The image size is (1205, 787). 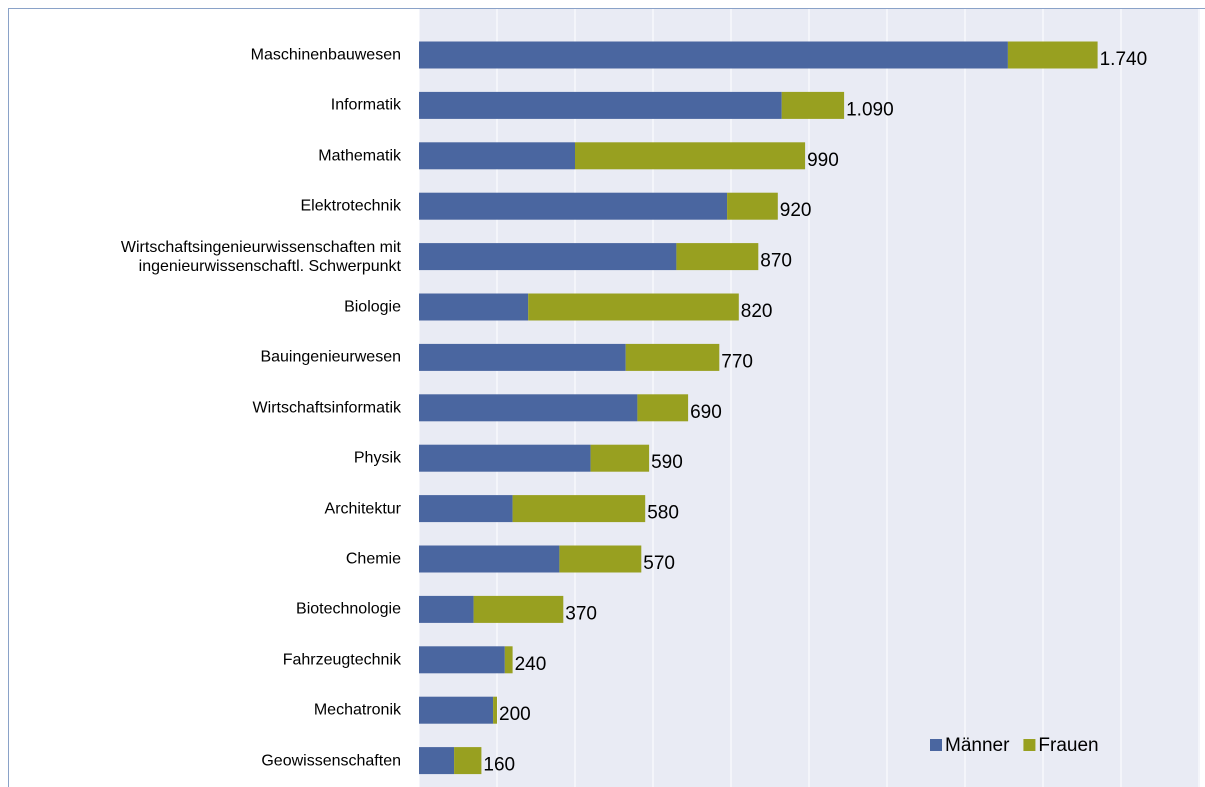 What do you see at coordinates (667, 462) in the screenshot?
I see `total-label: 590` at bounding box center [667, 462].